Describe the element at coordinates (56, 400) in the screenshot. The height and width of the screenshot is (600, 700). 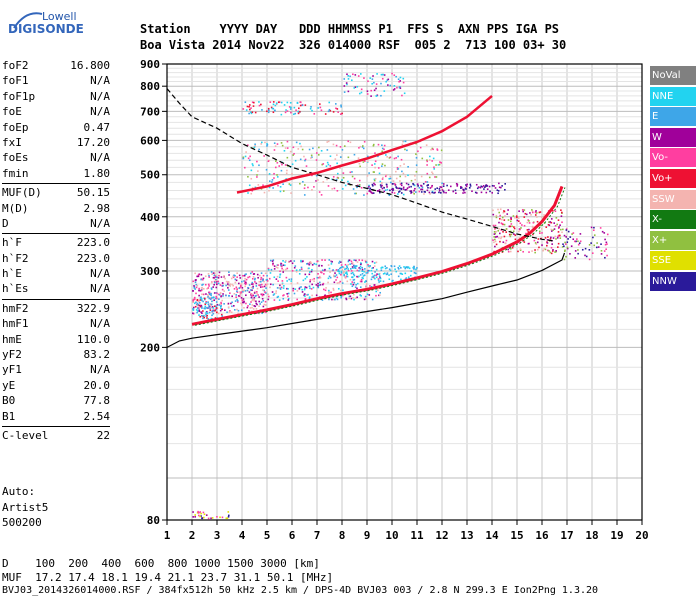
I see `param-row: B0 77.8` at that location.